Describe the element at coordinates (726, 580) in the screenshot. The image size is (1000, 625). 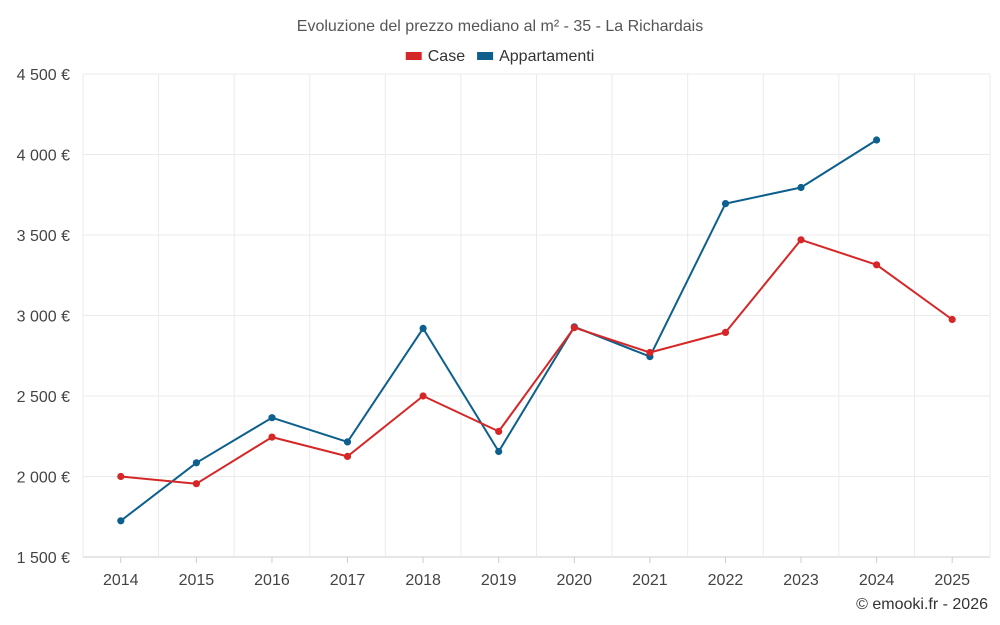
I see `x-tick-label: 2022` at that location.